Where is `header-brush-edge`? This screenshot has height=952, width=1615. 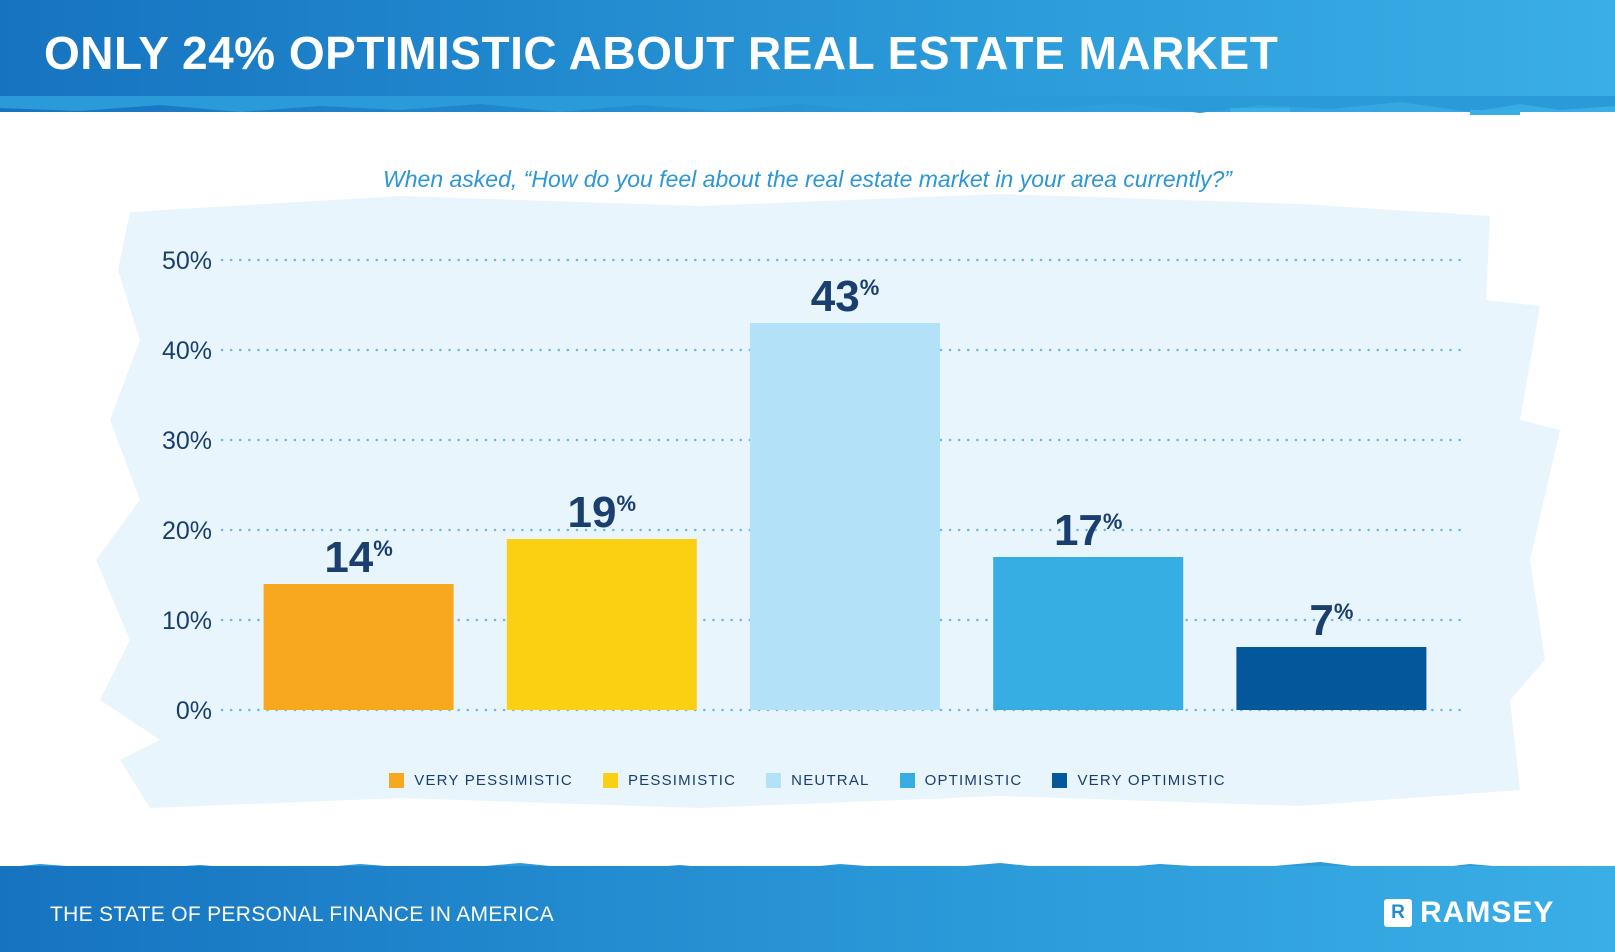
header-brush-edge is located at coordinates (807, 105).